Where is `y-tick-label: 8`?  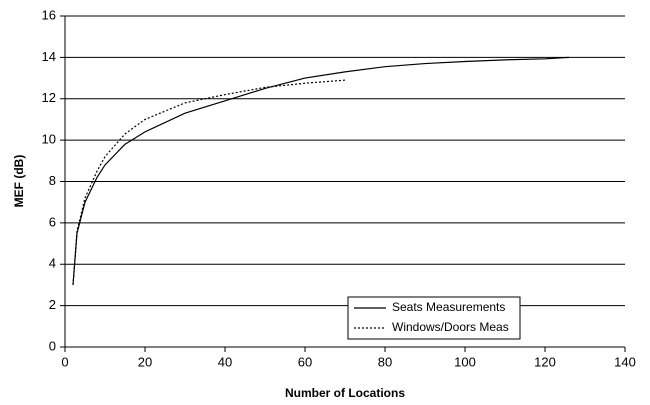
y-tick-label: 8 is located at coordinates (52, 180).